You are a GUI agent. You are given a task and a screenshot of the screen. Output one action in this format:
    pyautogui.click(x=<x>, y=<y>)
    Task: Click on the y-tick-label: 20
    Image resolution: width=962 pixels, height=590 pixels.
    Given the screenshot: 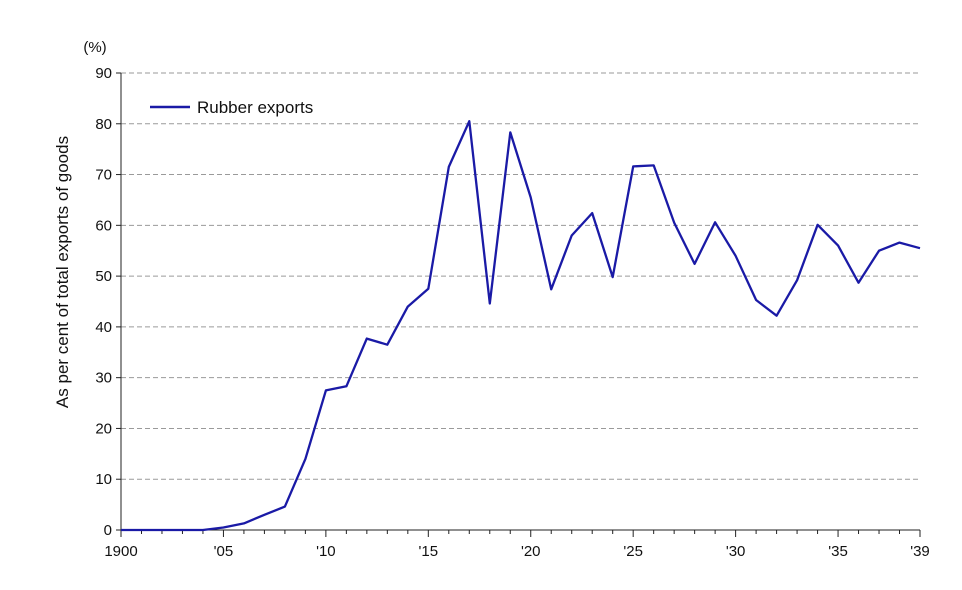 What is the action you would take?
    pyautogui.click(x=103, y=428)
    